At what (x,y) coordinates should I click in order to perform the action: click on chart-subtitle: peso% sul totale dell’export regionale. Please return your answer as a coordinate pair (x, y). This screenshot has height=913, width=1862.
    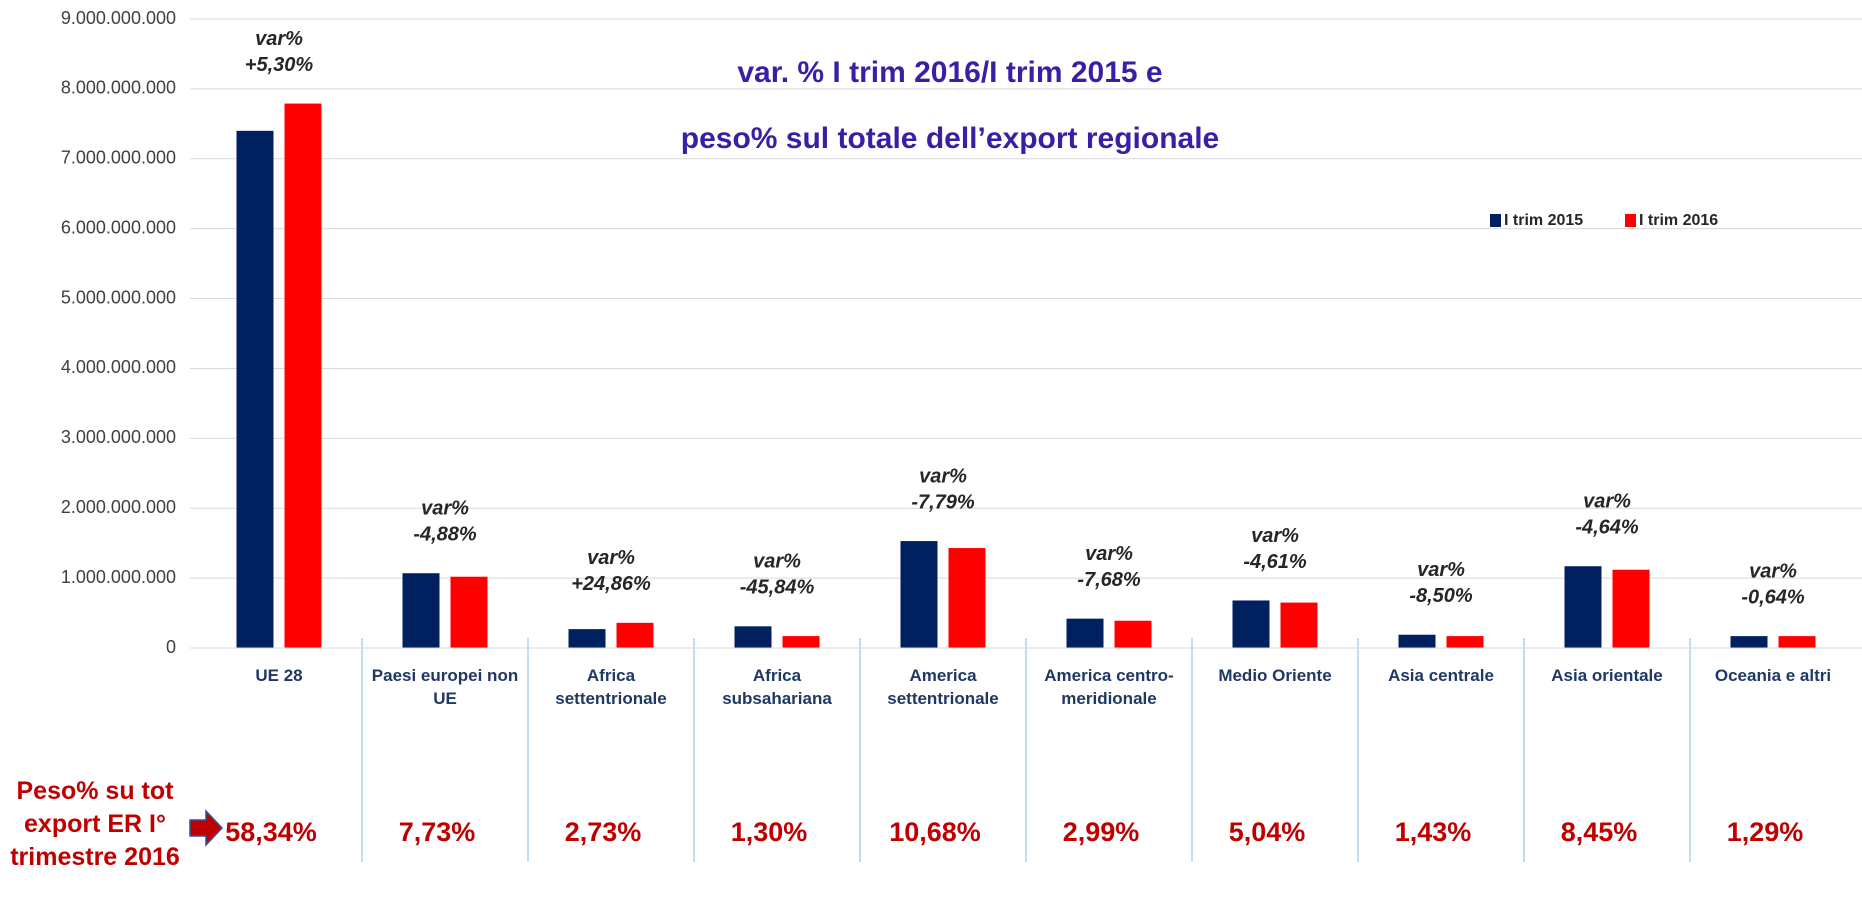
    Looking at the image, I should click on (950, 138).